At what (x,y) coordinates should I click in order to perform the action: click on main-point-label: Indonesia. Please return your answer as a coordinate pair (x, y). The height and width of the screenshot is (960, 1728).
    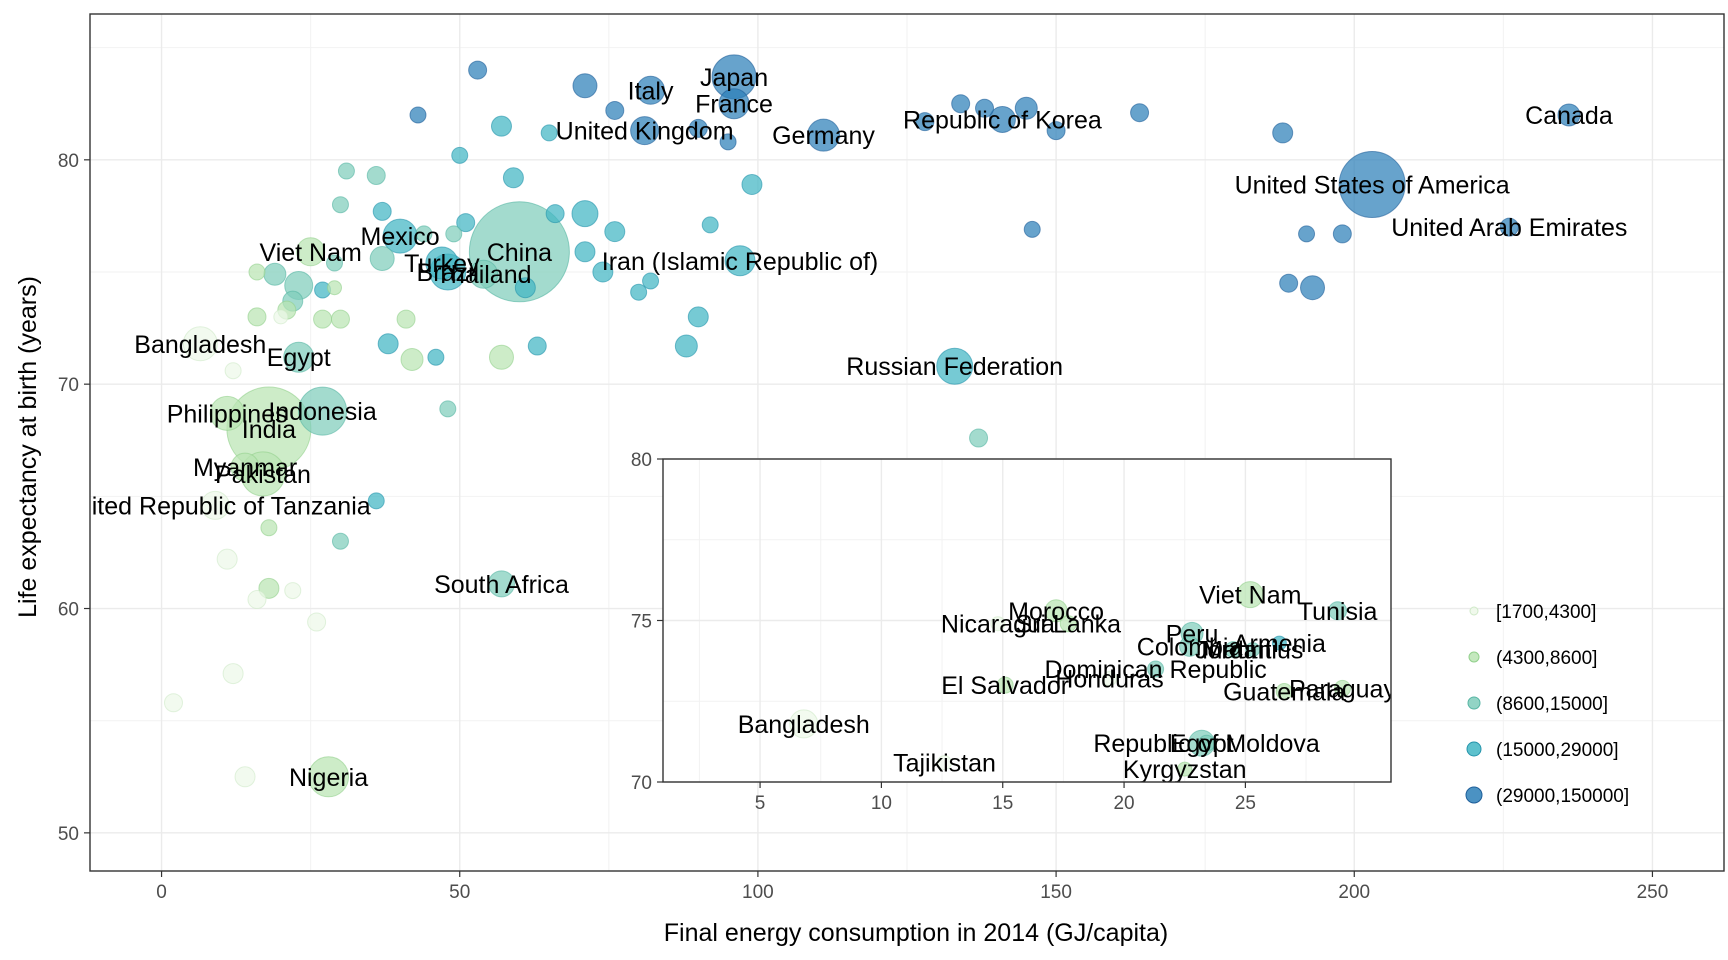
    Looking at the image, I should click on (322, 412).